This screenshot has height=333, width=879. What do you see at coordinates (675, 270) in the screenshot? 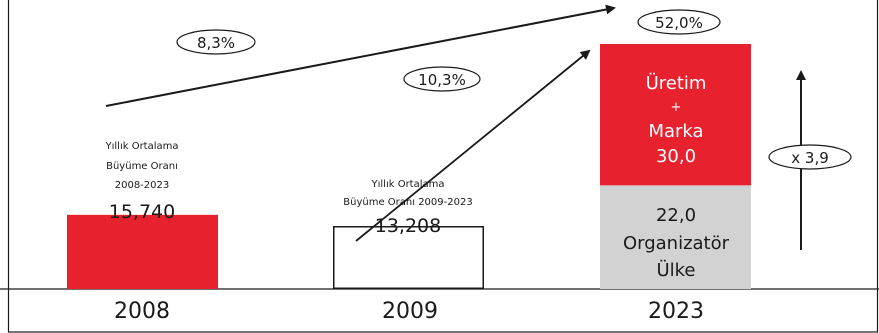
I see `stack-bottom-label-line3: Ülke` at bounding box center [675, 270].